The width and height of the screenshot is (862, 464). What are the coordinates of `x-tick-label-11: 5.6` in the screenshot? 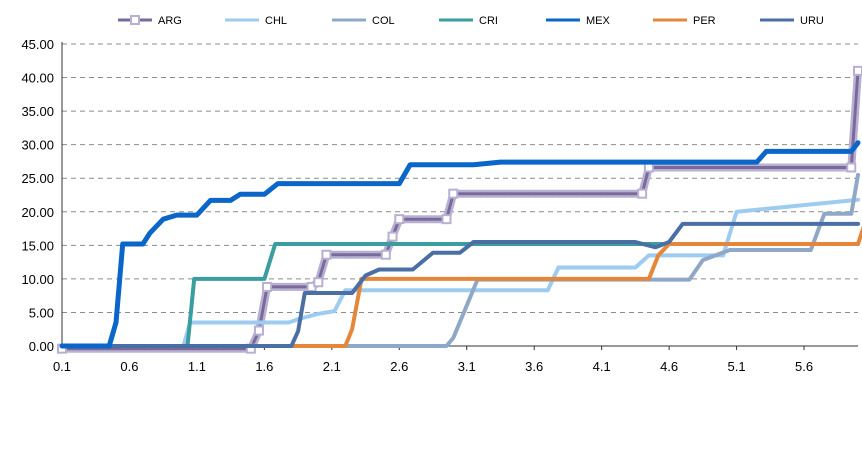 It's located at (804, 366).